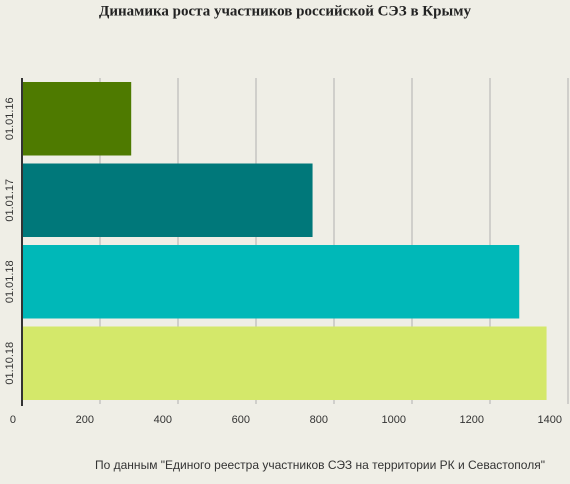 Image resolution: width=570 pixels, height=484 pixels. I want to click on x-tick-label: 800, so click(319, 420).